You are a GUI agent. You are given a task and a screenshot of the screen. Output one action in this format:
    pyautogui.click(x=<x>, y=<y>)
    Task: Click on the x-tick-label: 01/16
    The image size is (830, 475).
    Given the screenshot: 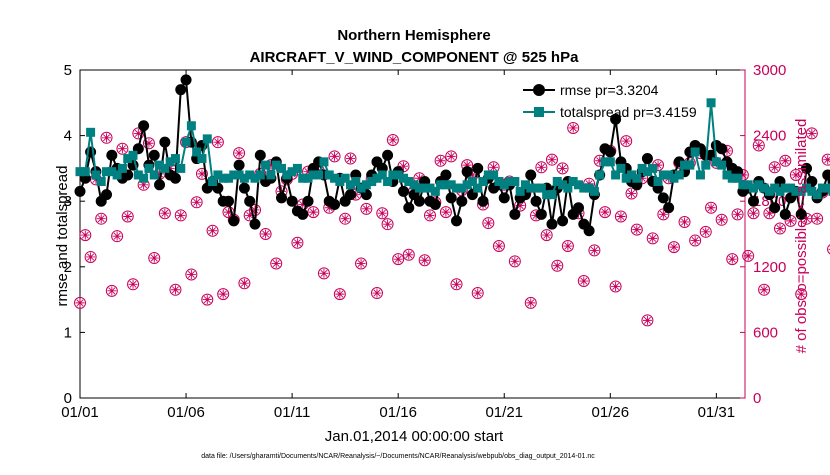 What is the action you would take?
    pyautogui.click(x=398, y=412)
    